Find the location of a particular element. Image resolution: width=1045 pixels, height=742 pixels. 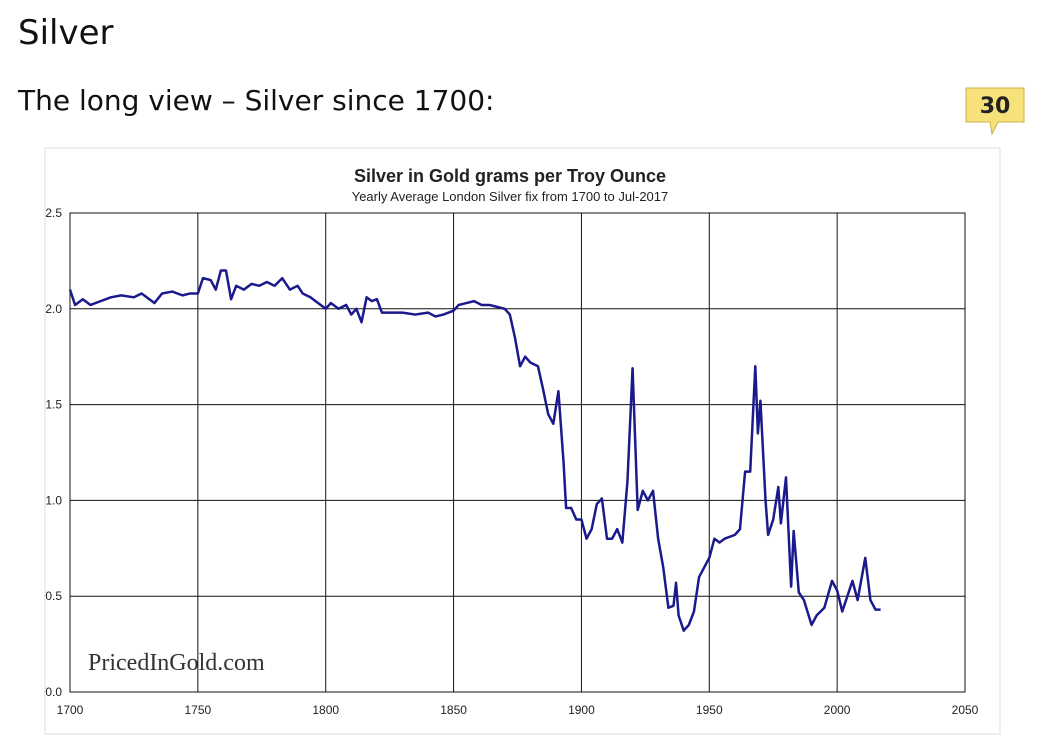

y-tick-label: 2.5 is located at coordinates (53, 213).